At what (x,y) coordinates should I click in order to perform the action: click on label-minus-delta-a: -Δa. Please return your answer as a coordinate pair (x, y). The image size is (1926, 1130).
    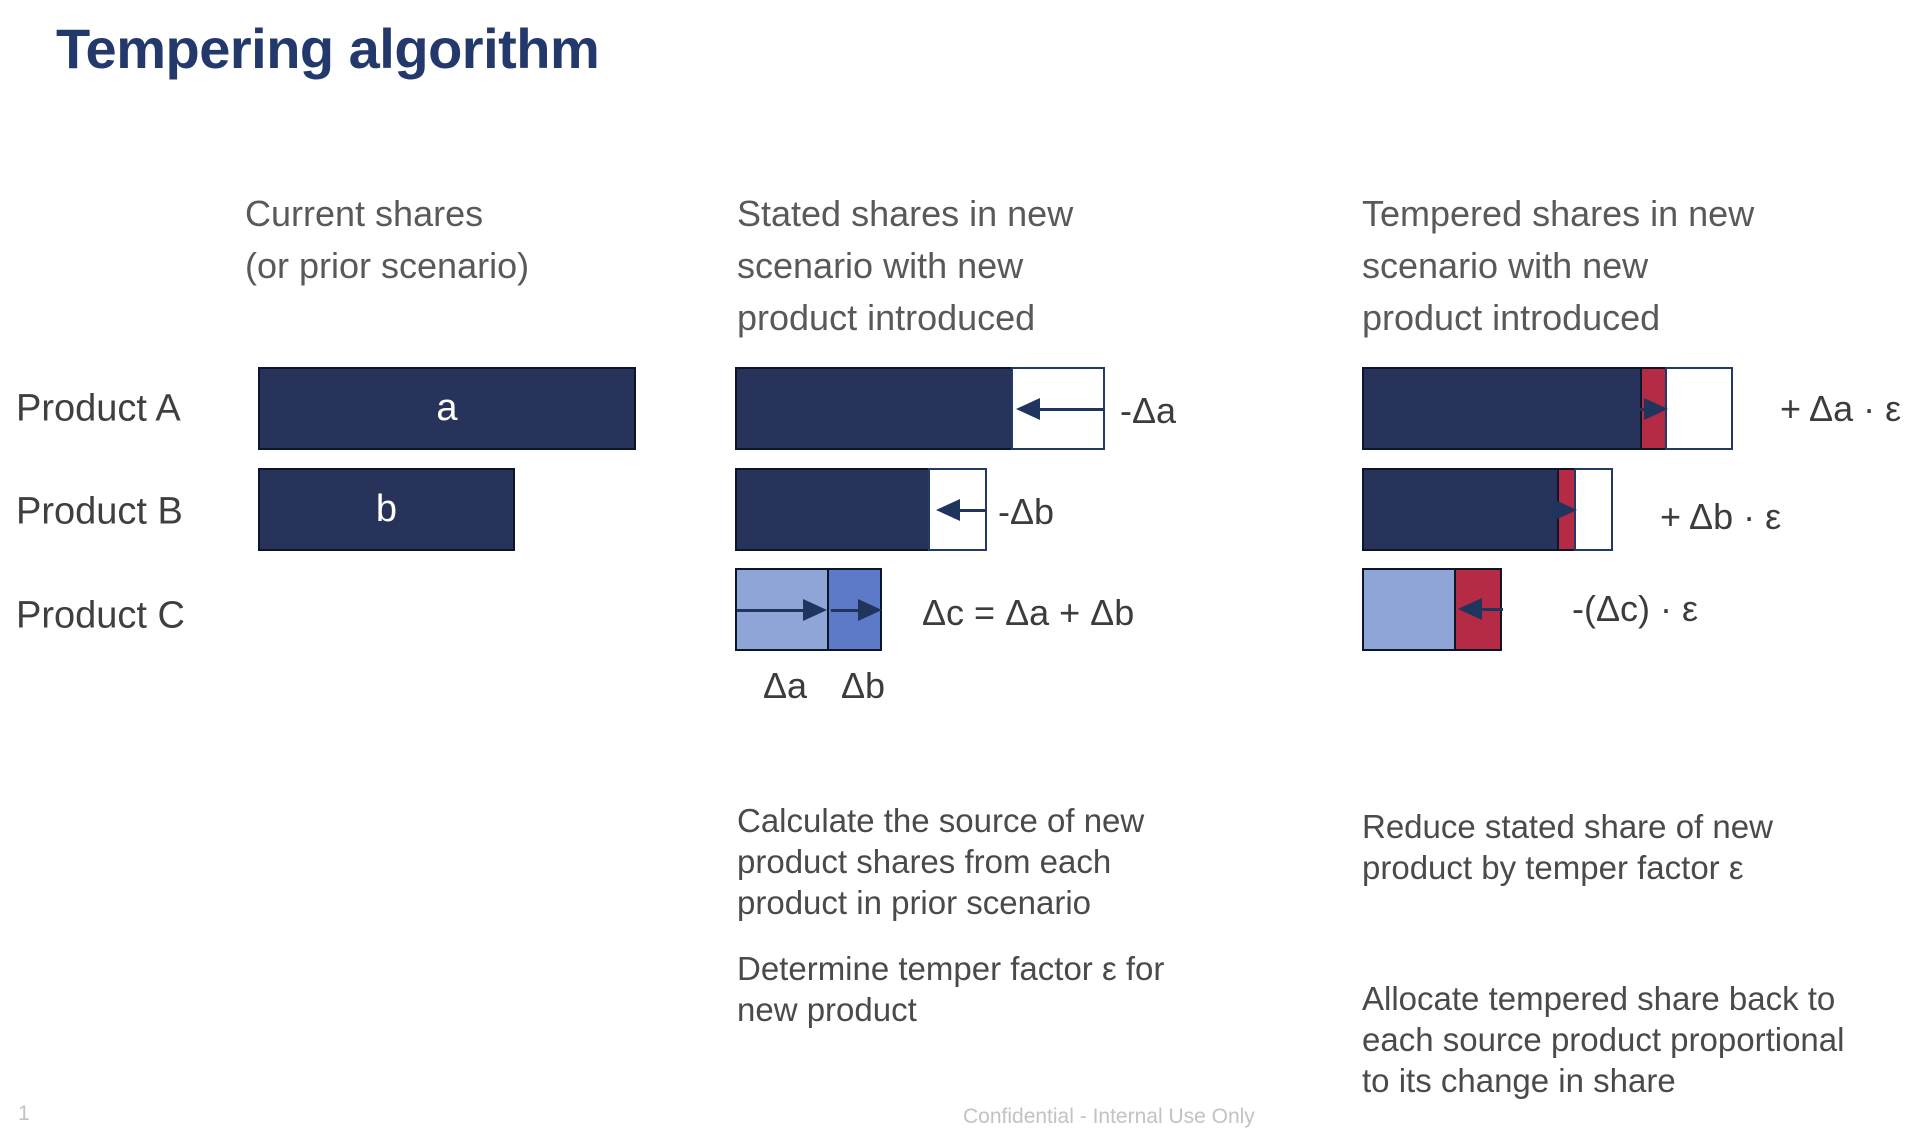
    Looking at the image, I should click on (1148, 410).